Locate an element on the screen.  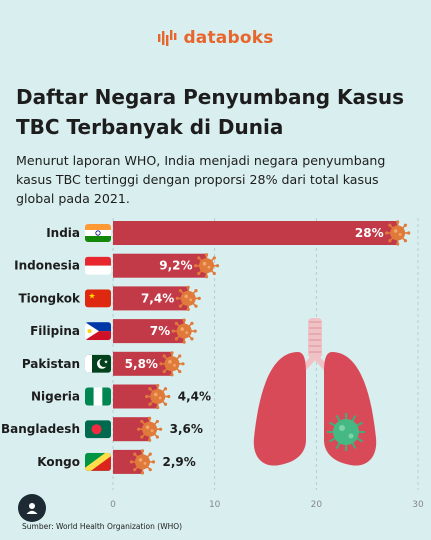
bar-row: Filipina 7% is located at coordinates (113, 331).